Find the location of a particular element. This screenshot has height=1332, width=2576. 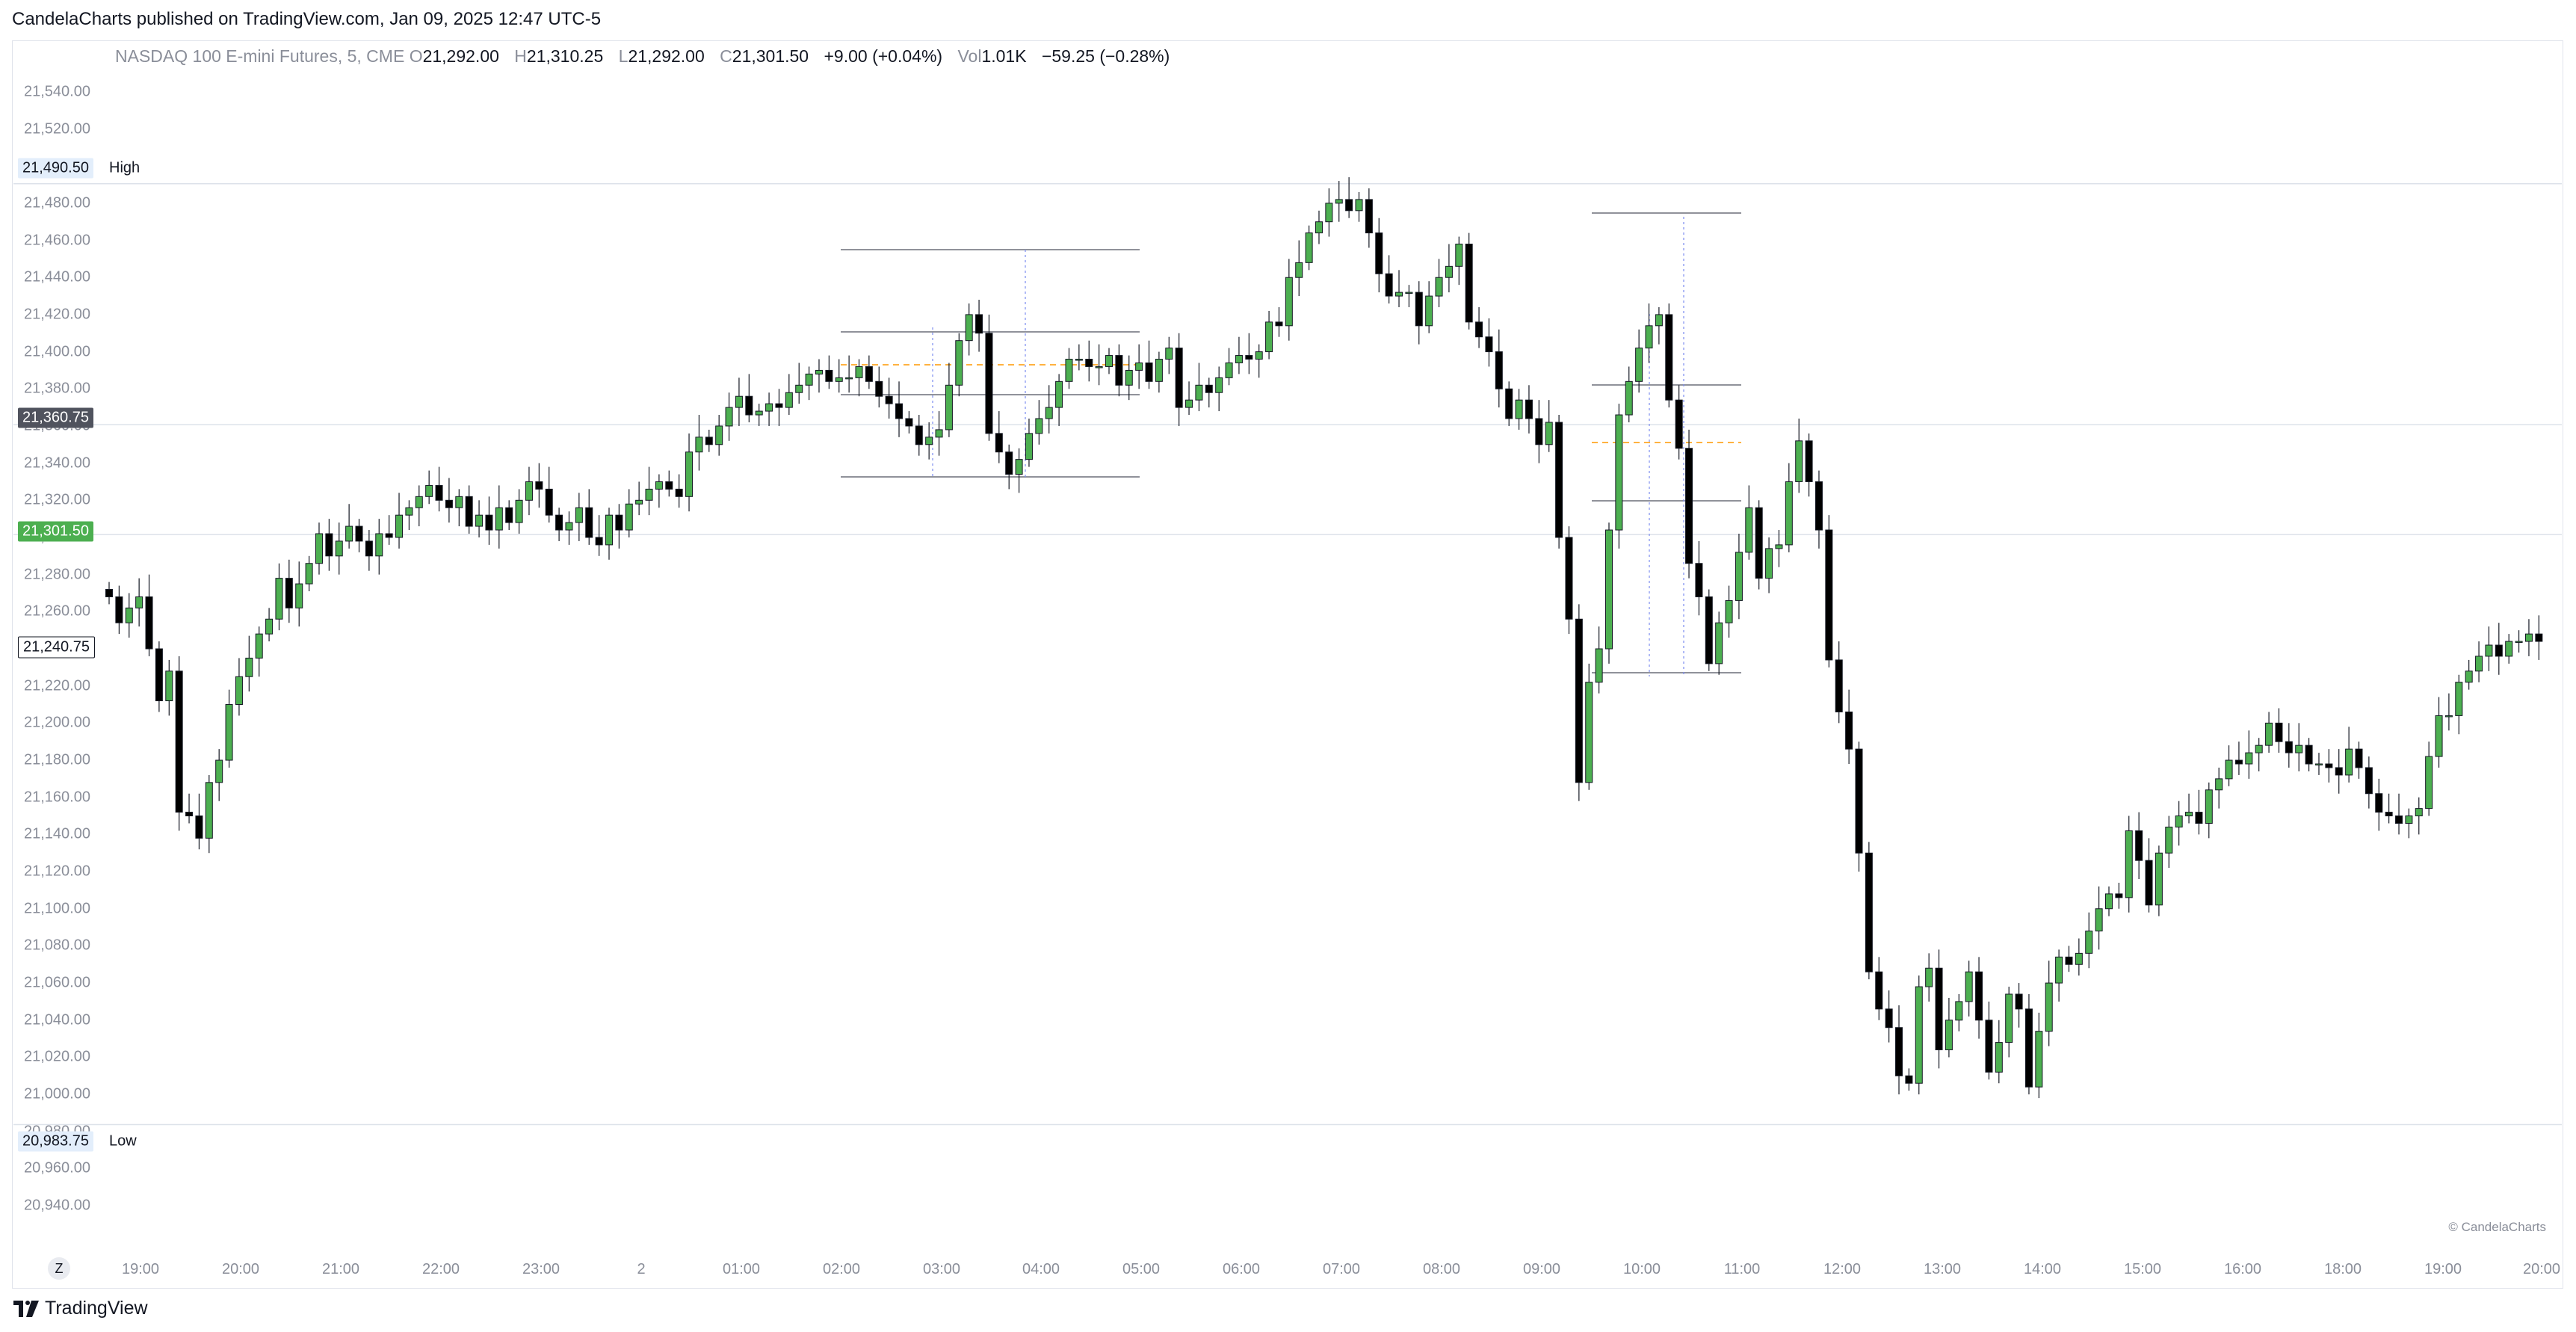

price-tick-label: 21,160.00 is located at coordinates (57, 798).